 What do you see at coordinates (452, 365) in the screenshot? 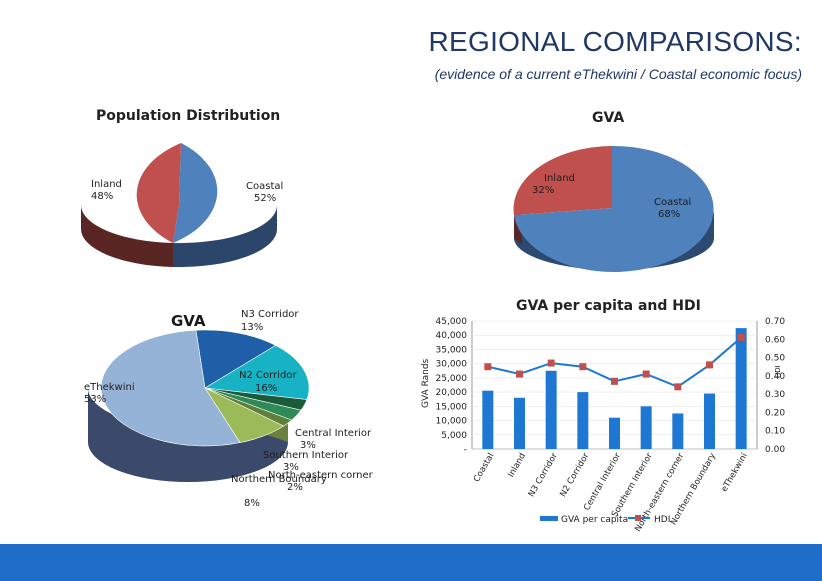
I see `combo-ytick-label: 30,000` at bounding box center [452, 365].